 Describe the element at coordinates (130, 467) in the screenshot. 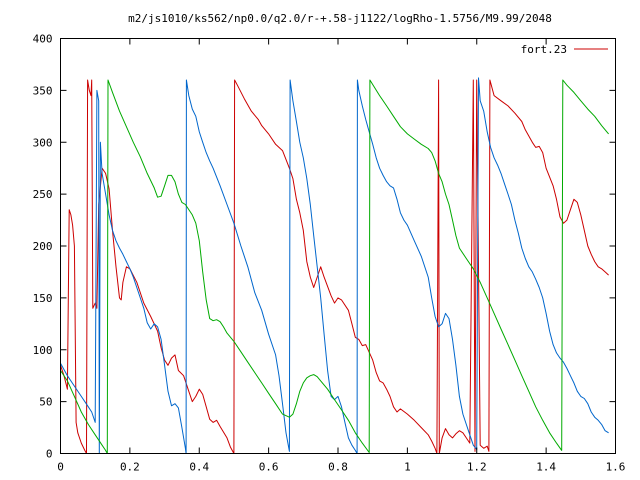

I see `x-tick-label: 0.2` at that location.